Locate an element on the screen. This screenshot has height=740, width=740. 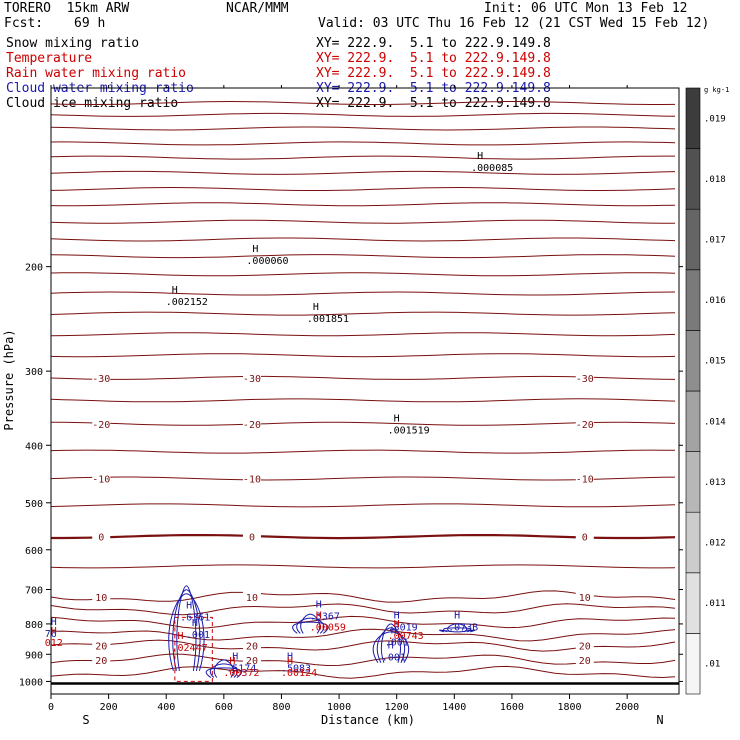
init-label: Init: 06 UTC Mon 13 Feb 12 is located at coordinates (586, 8).